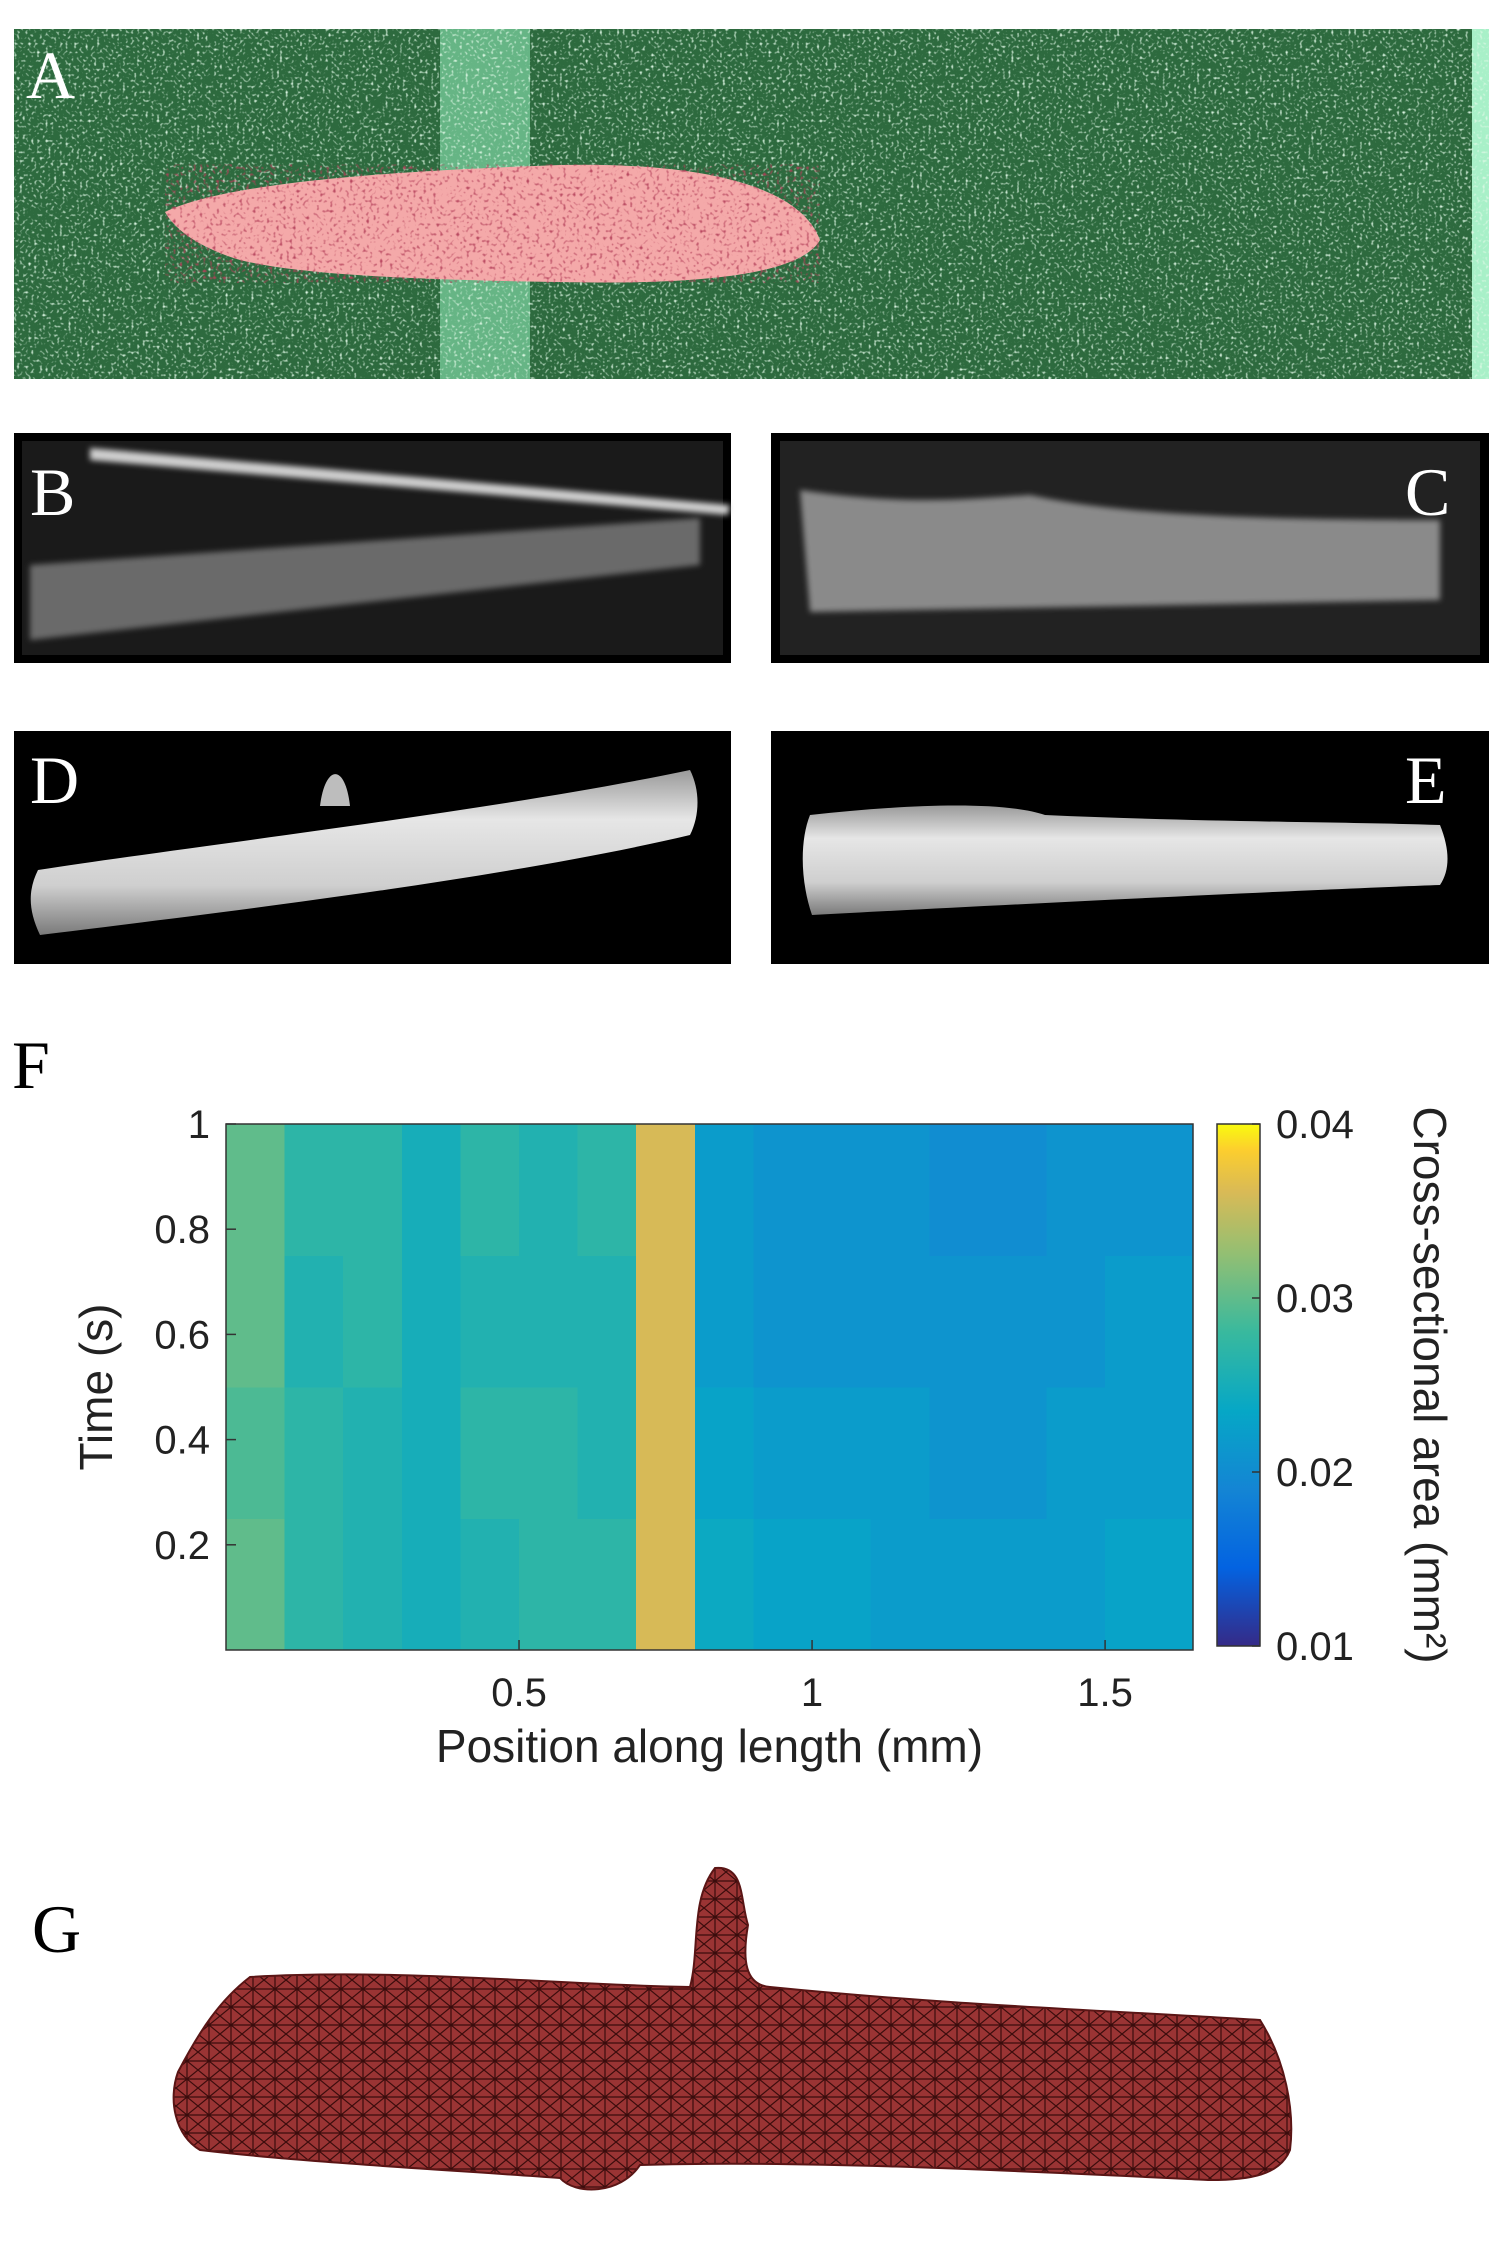 The width and height of the screenshot is (1500, 2244). Describe the element at coordinates (1315, 1473) in the screenshot. I see `colorbar-tick-label: 0.02` at that location.